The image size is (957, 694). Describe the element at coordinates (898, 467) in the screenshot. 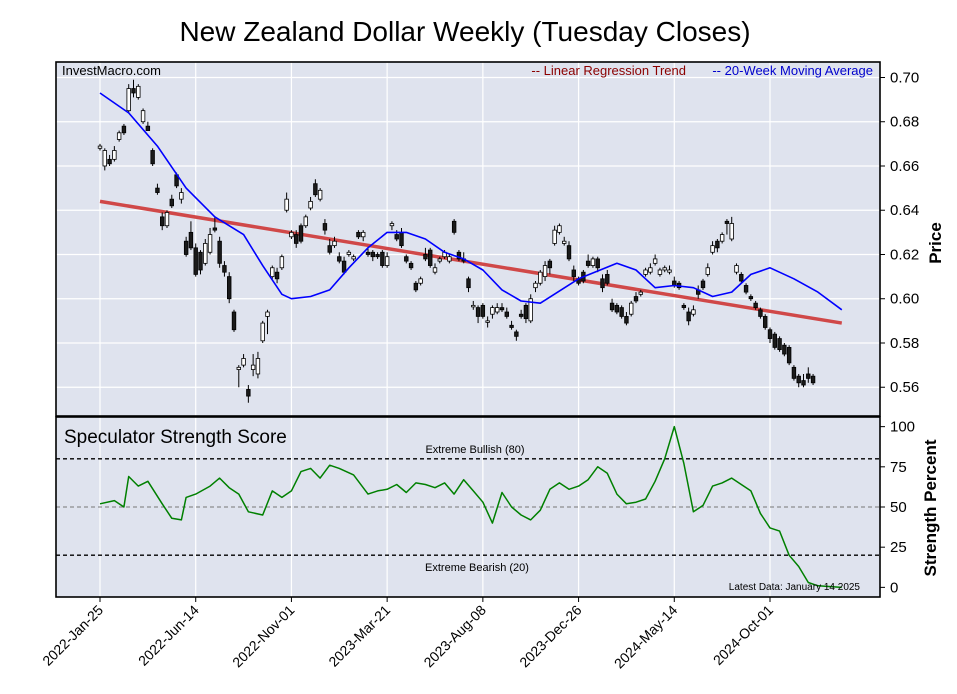

I see `score-tick-label: 75` at that location.